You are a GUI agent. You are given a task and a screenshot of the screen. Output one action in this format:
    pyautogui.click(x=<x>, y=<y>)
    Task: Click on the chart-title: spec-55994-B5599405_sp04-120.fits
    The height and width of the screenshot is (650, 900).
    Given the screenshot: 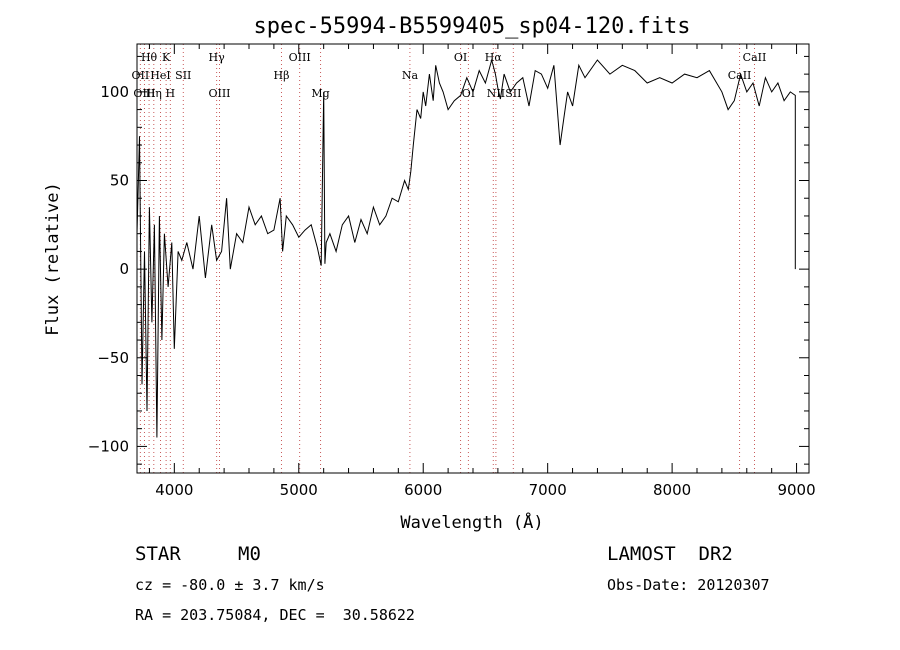 What is the action you would take?
    pyautogui.click(x=471, y=26)
    